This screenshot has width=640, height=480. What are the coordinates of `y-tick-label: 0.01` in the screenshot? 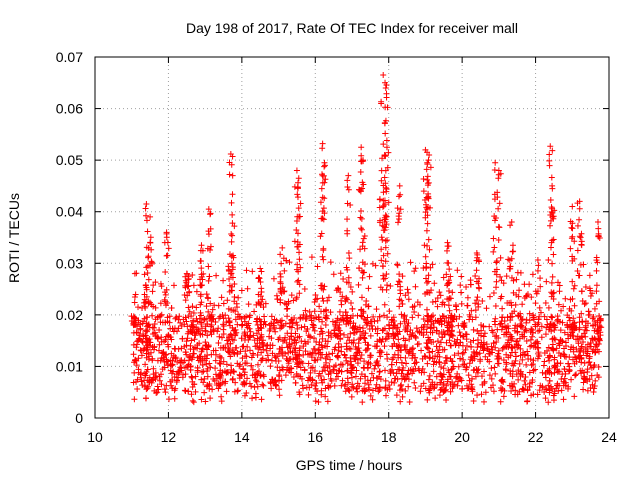 It's located at (69, 366).